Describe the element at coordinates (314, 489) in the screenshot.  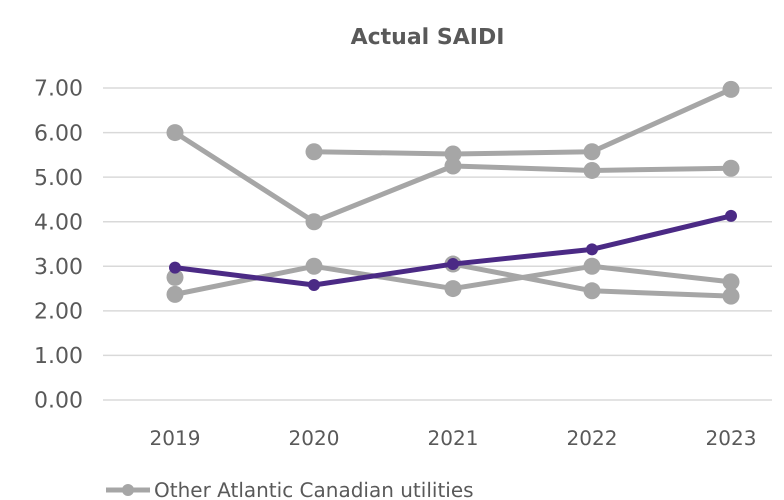
I see `legend-label: Other Atlantic Canadian utilities` at that location.